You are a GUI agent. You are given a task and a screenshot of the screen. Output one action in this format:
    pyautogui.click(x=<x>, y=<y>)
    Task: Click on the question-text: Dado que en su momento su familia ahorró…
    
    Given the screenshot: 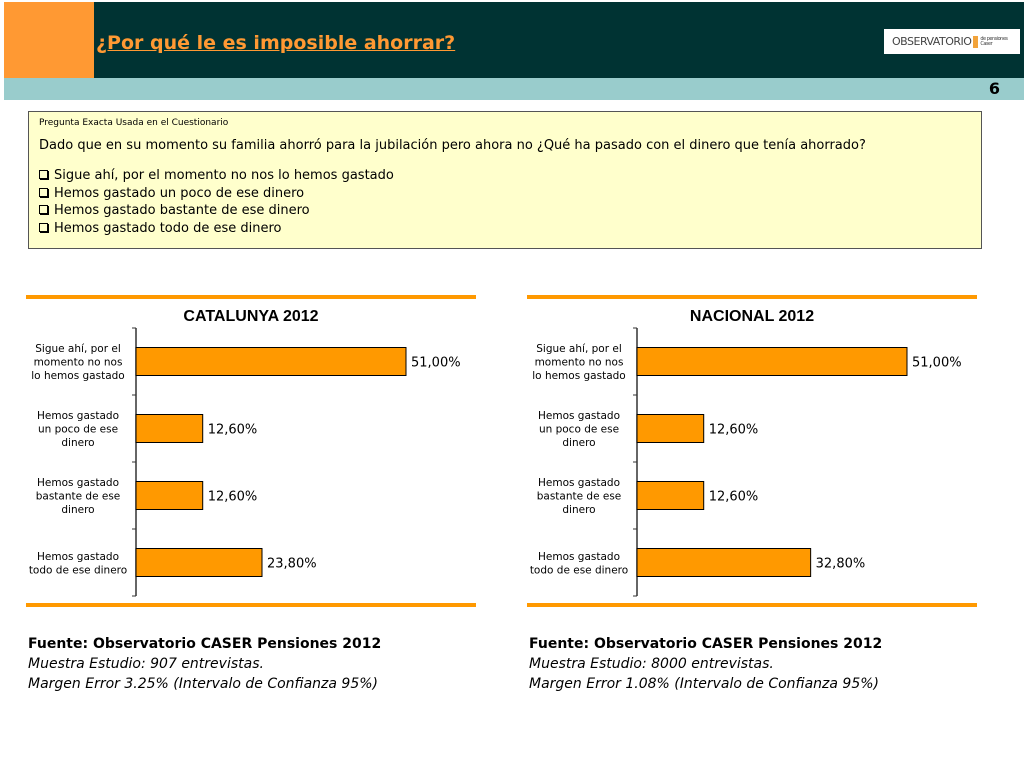 What is the action you would take?
    pyautogui.click(x=452, y=145)
    